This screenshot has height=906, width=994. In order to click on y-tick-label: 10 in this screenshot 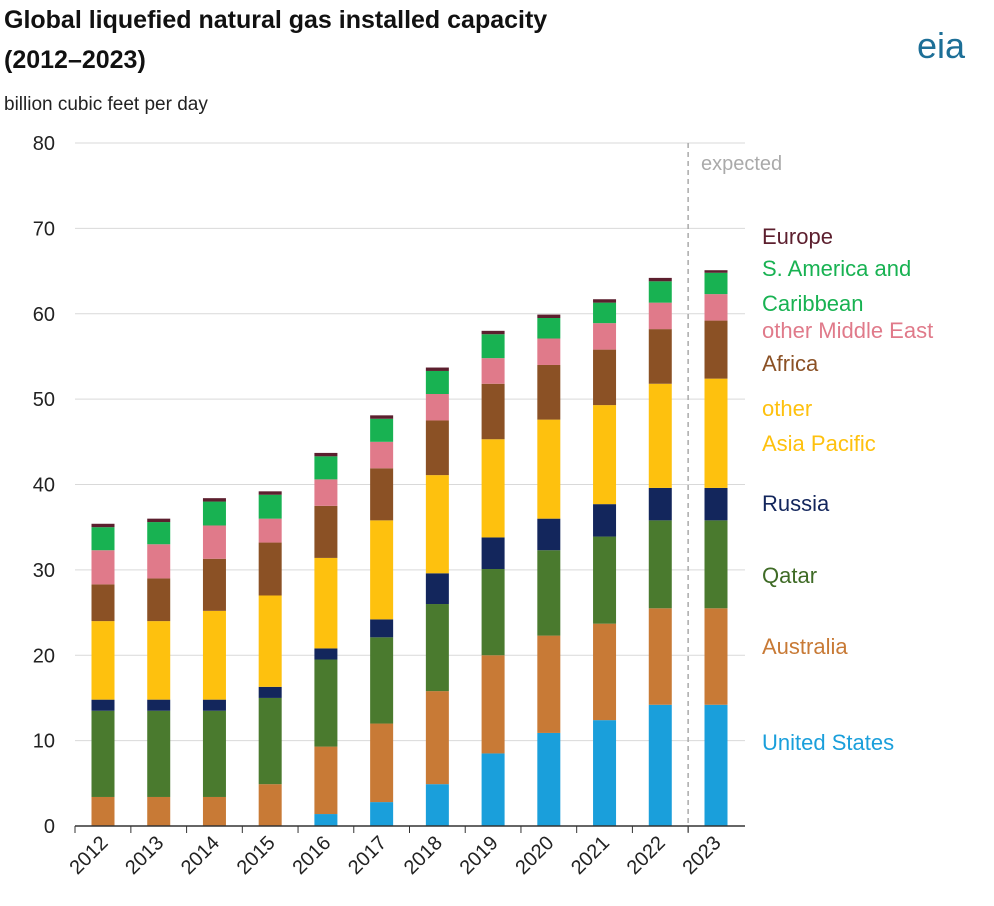, I will do `click(44, 742)`.